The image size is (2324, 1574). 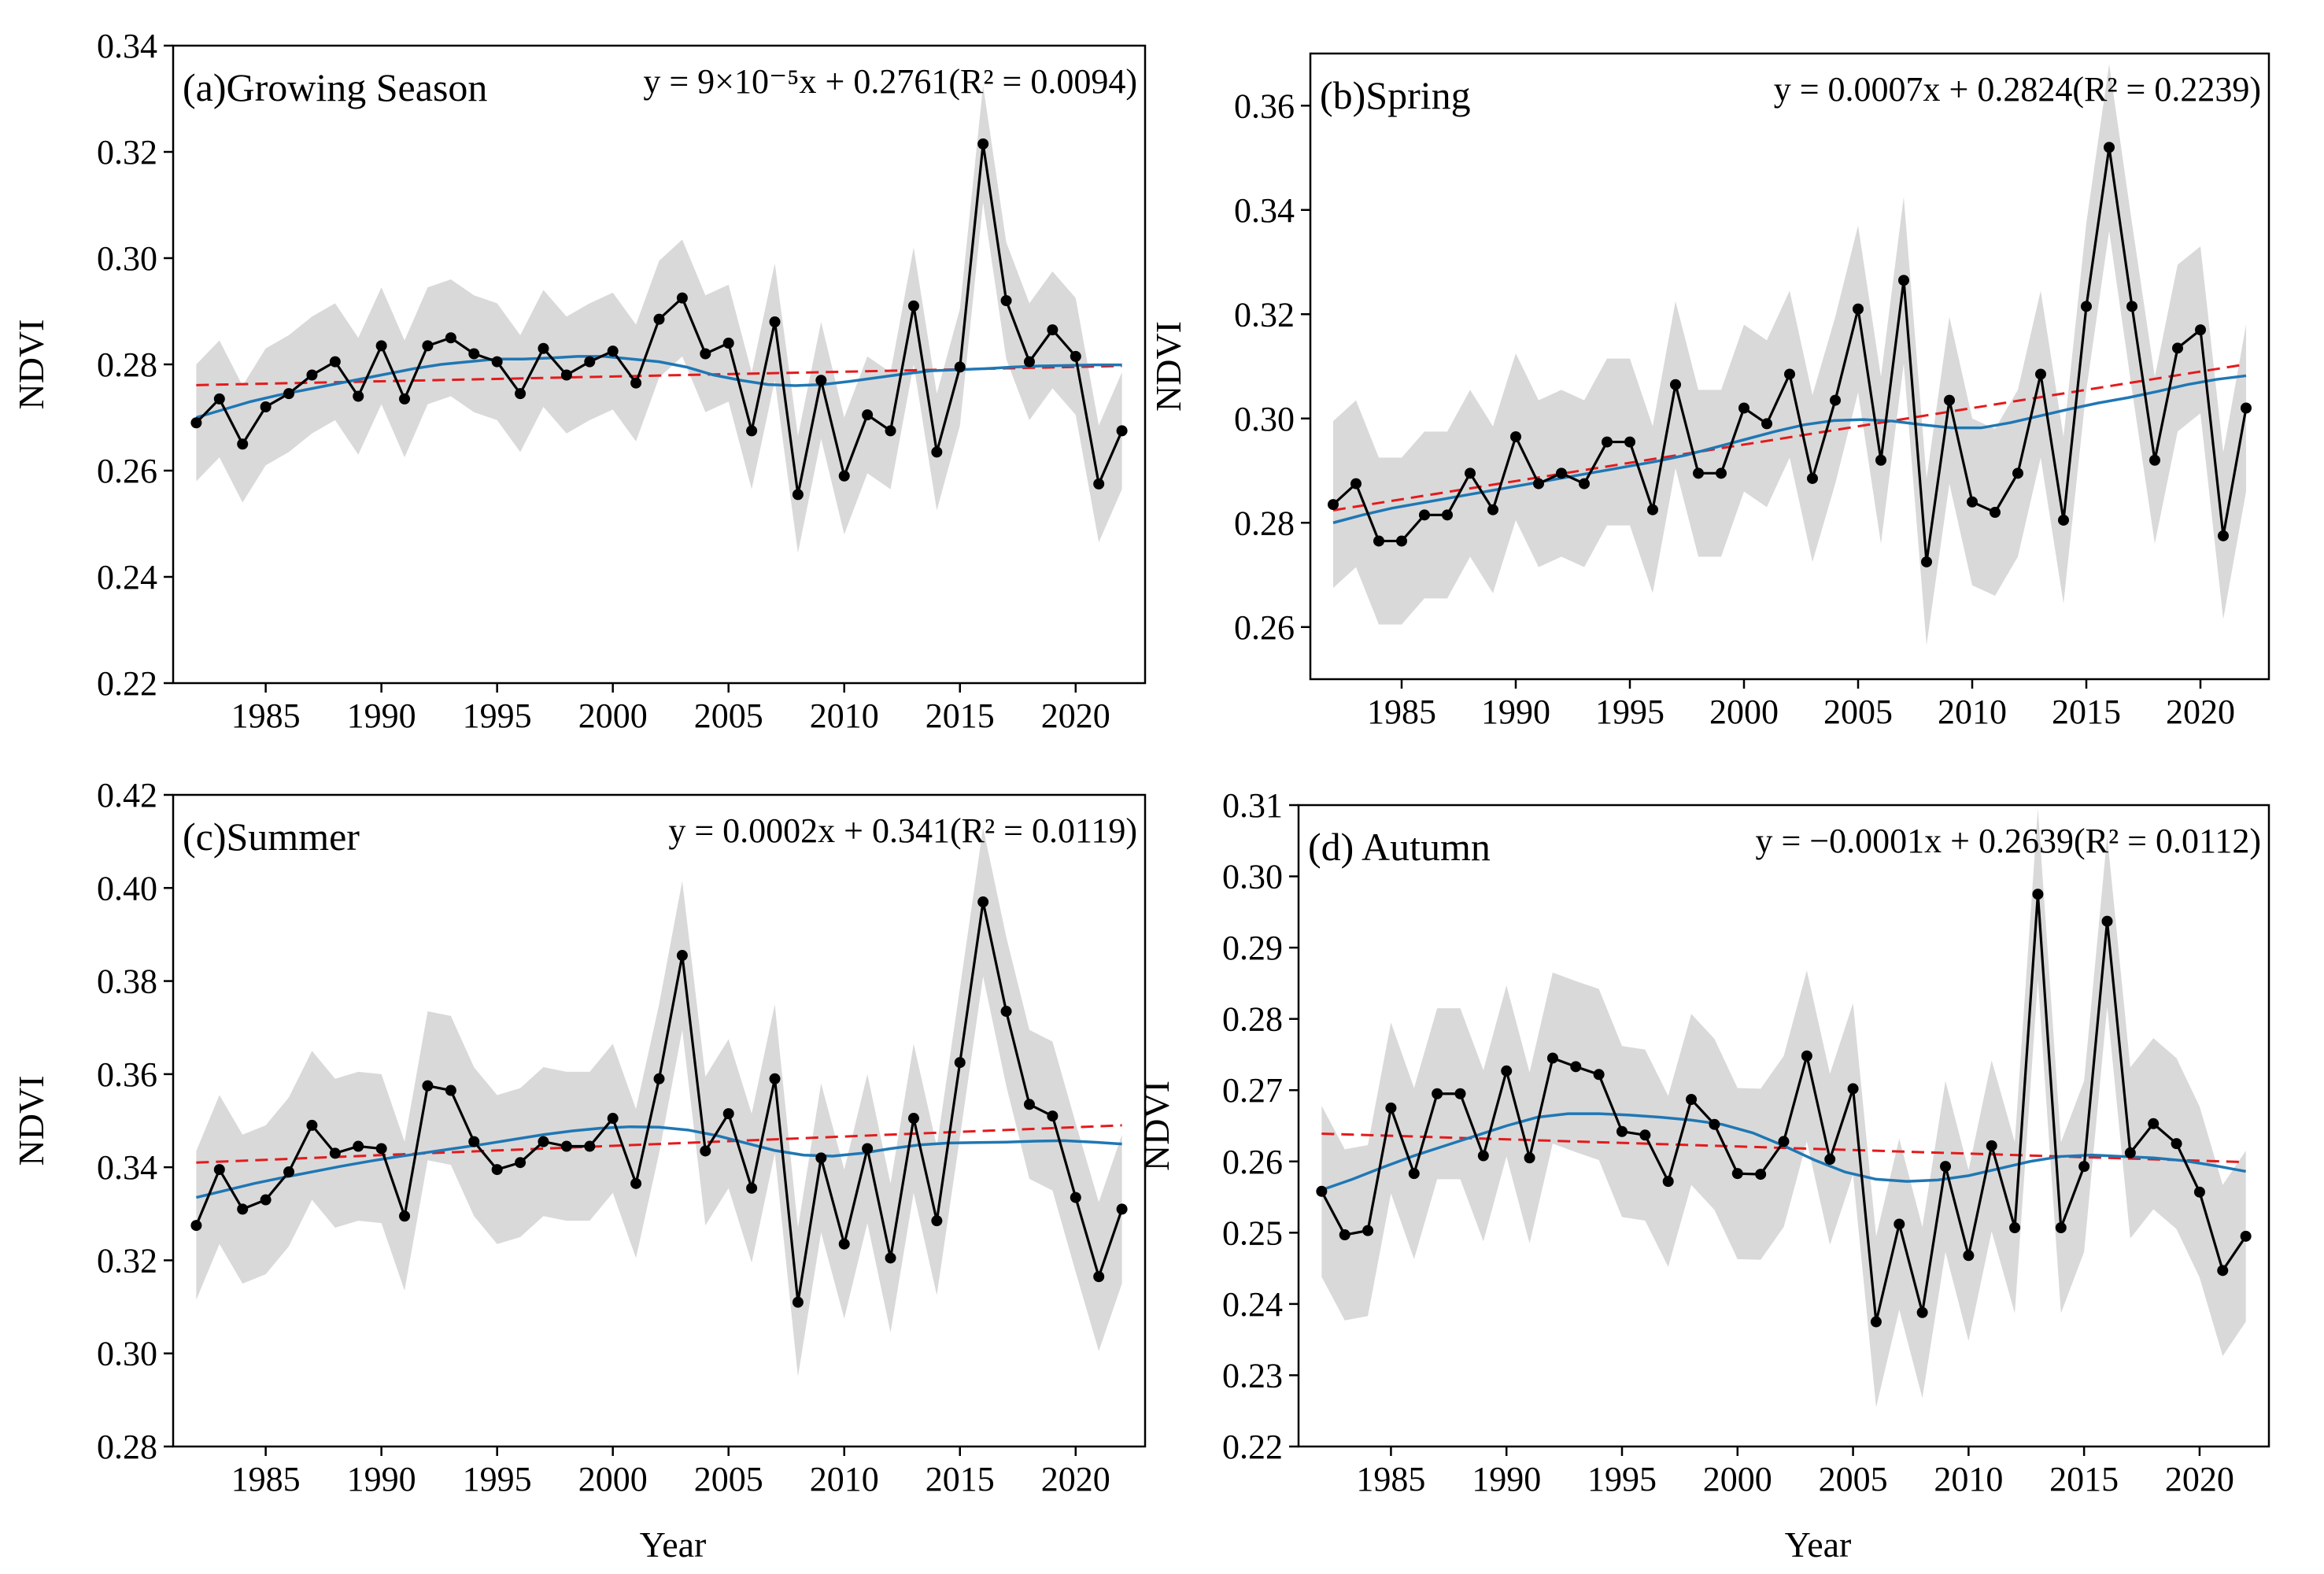 I want to click on y-tick-label: 0.38, so click(x=127, y=982).